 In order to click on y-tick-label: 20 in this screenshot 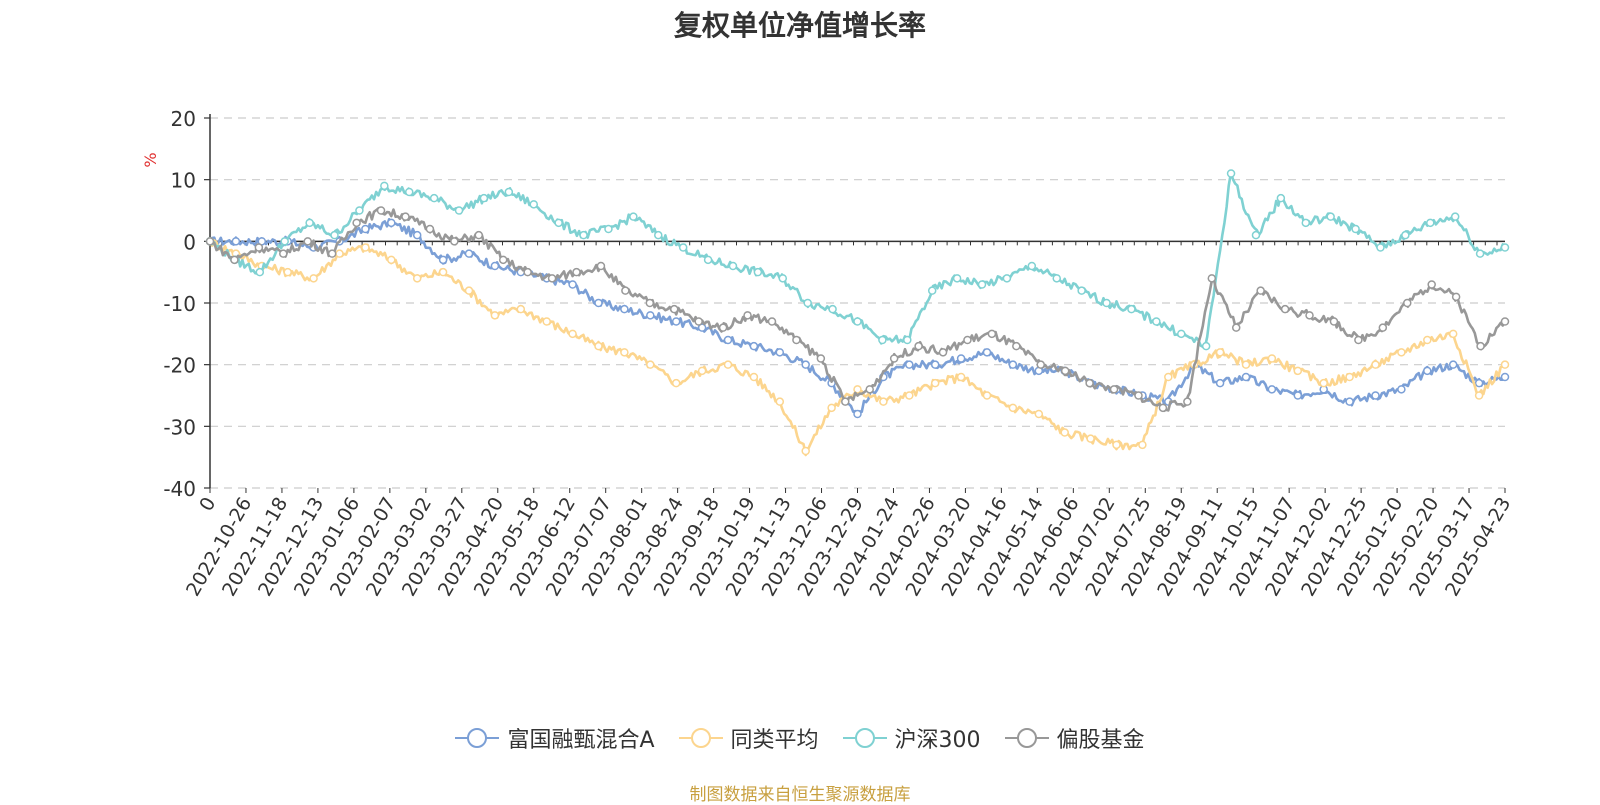, I will do `click(183, 119)`.